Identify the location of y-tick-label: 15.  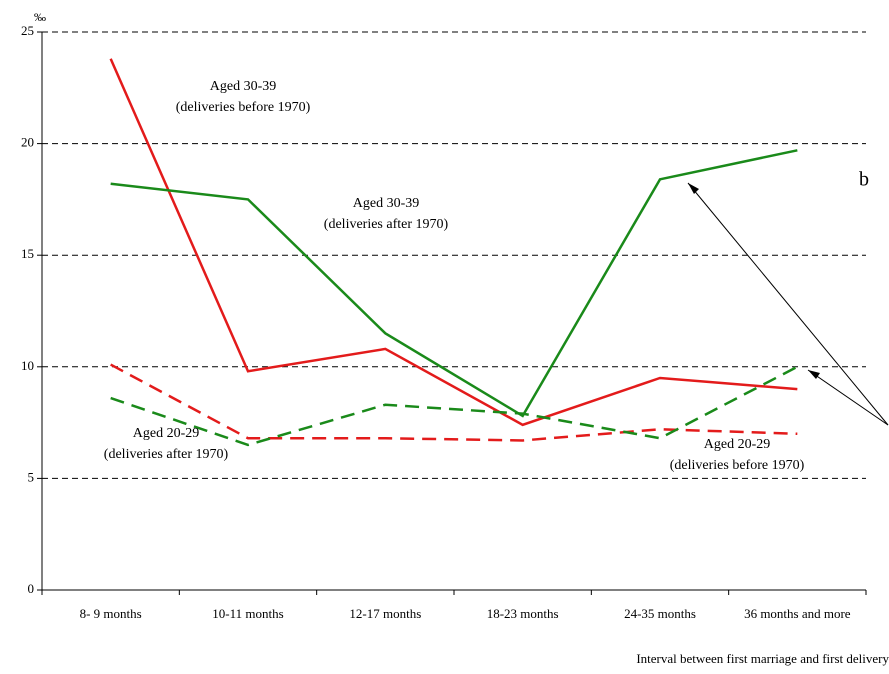
(27, 253).